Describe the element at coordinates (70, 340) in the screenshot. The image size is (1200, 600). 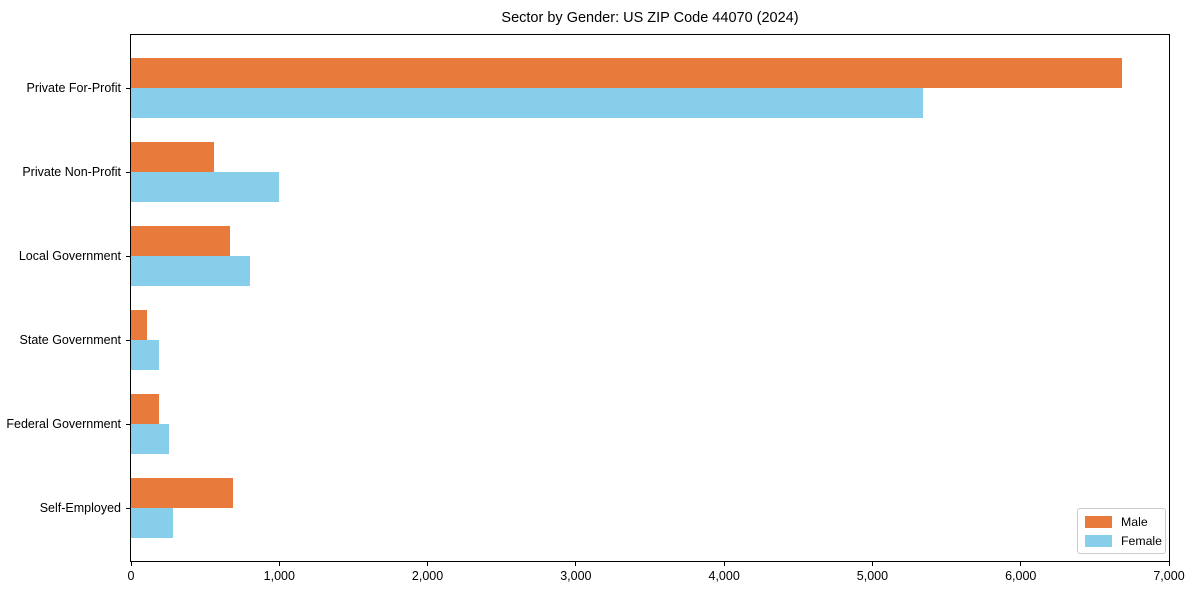
I see `y-axis-label-state-government: State Government` at that location.